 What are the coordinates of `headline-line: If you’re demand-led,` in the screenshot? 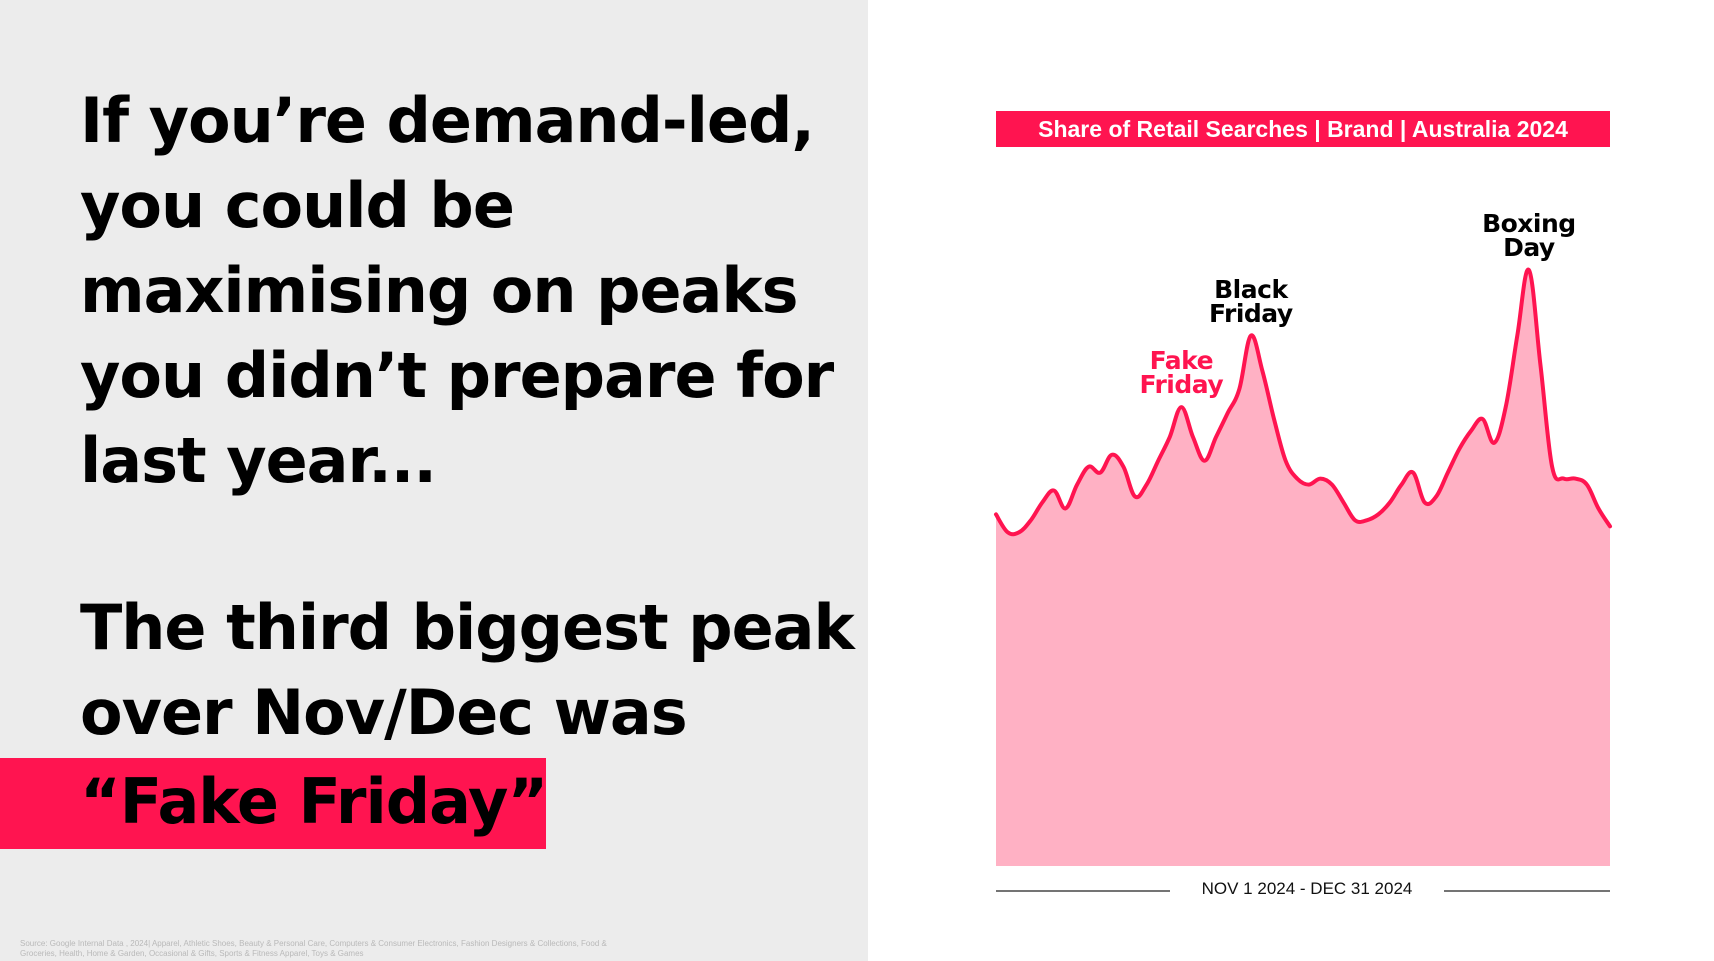 It's located at (447, 120).